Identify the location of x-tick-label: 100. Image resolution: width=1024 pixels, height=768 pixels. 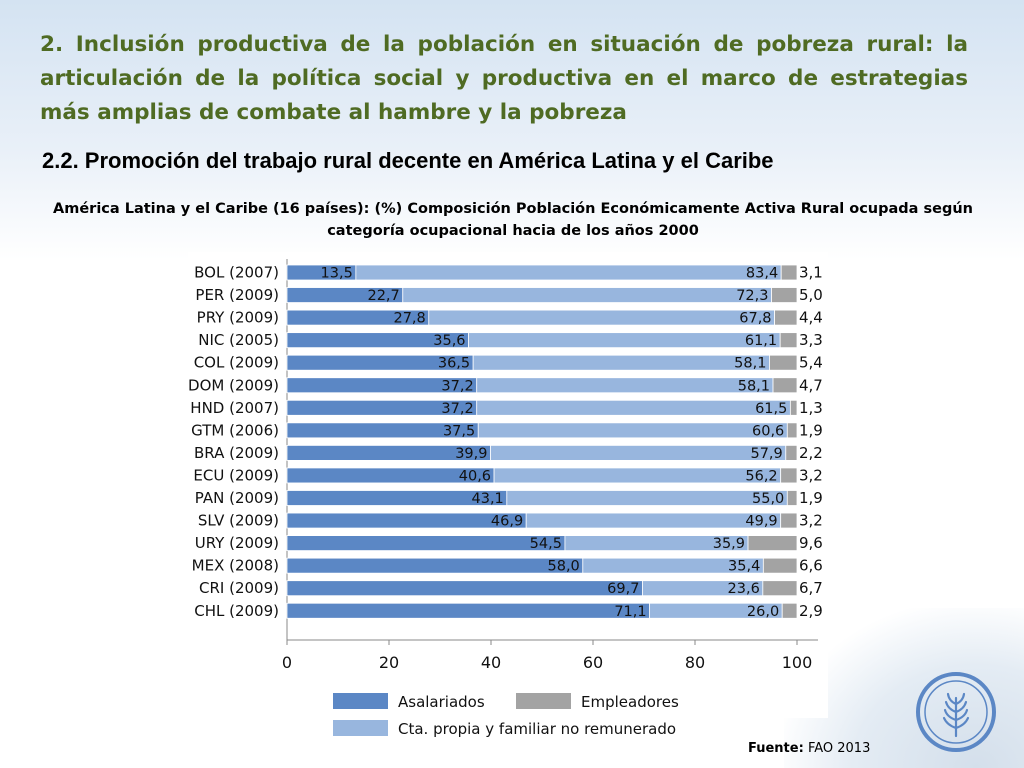
(797, 662).